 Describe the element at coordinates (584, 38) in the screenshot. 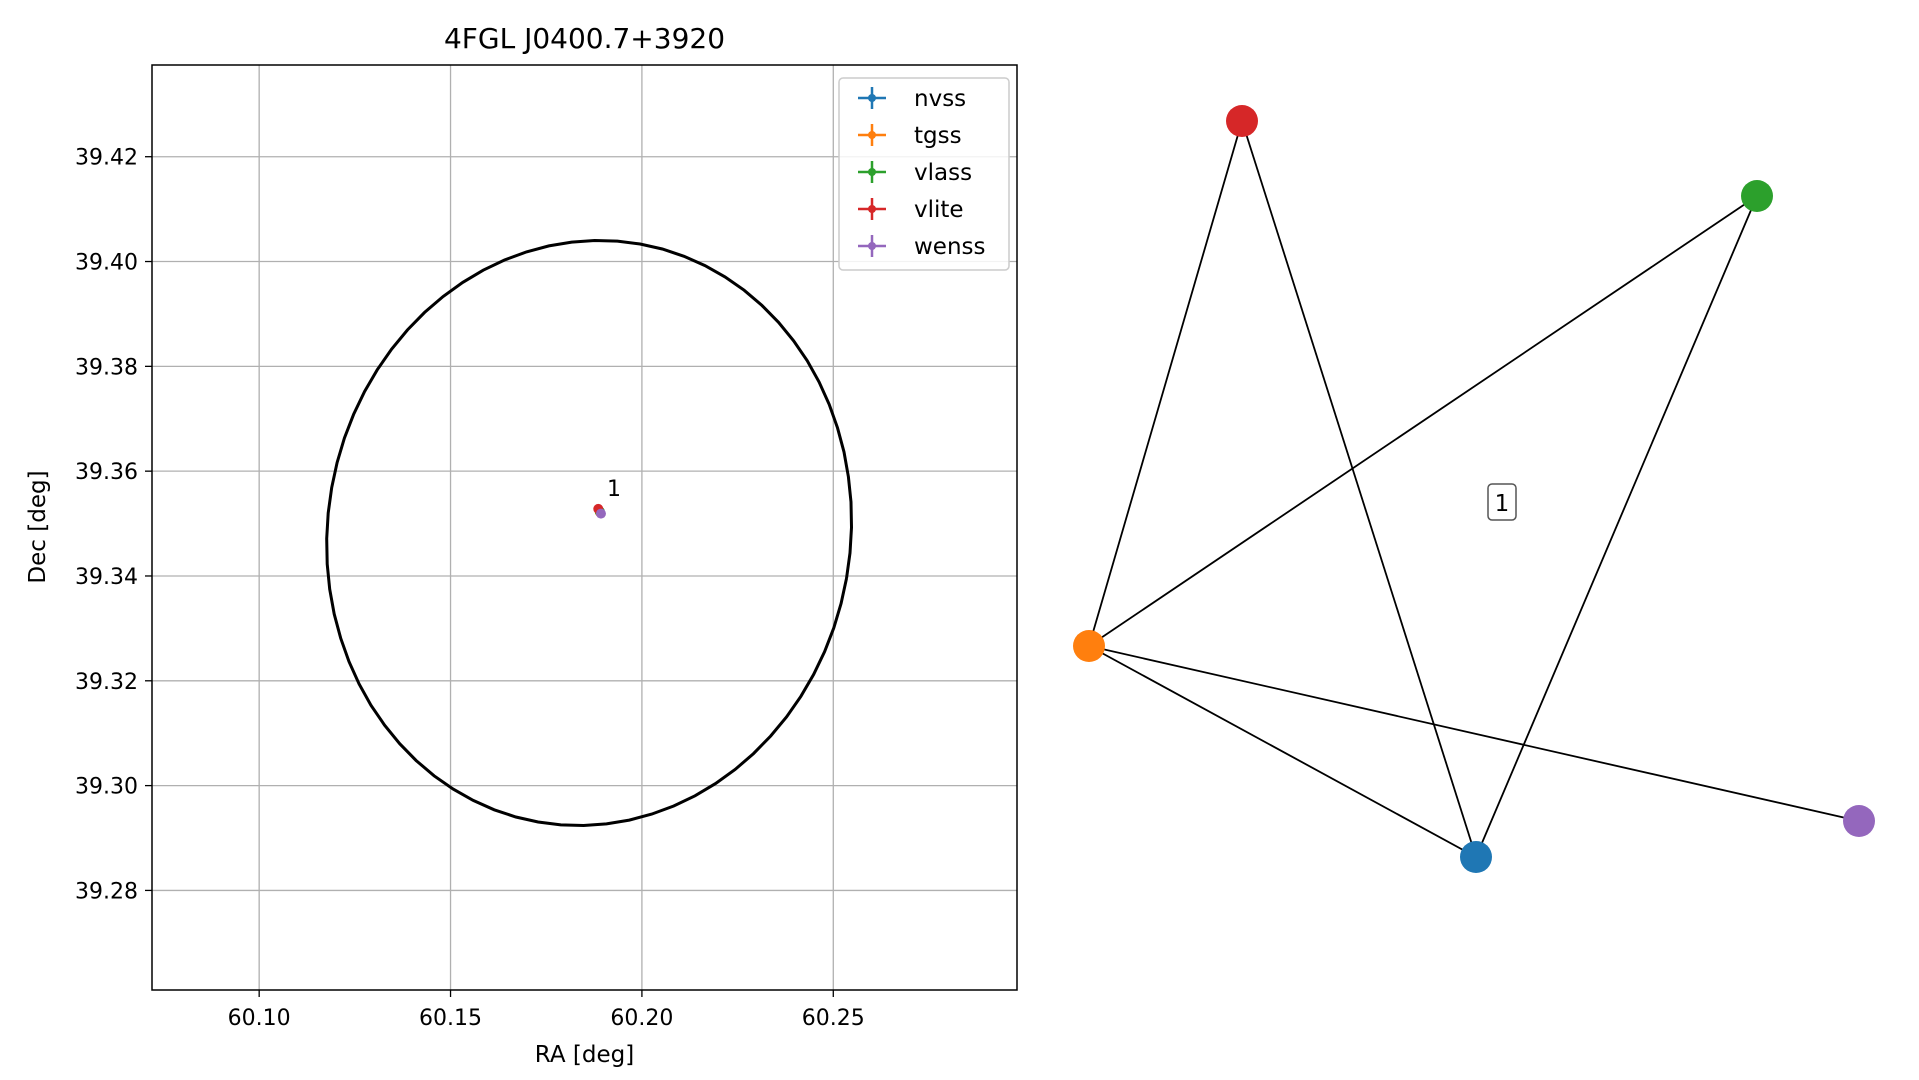

I see `chart-title: 4FGL J0400.7+3920` at that location.